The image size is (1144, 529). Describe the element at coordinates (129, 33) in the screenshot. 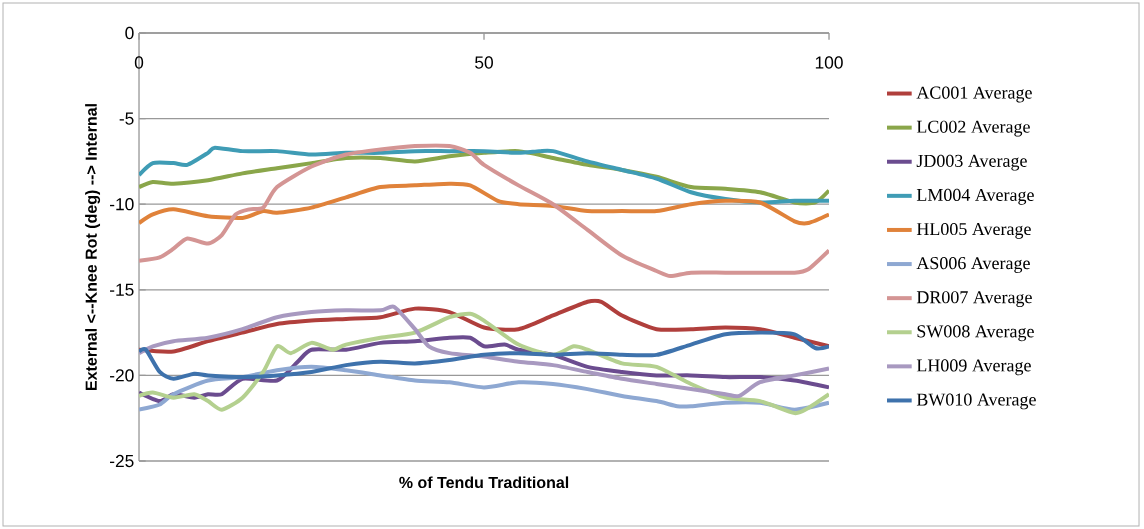

I see `y-tick-label: 0` at that location.